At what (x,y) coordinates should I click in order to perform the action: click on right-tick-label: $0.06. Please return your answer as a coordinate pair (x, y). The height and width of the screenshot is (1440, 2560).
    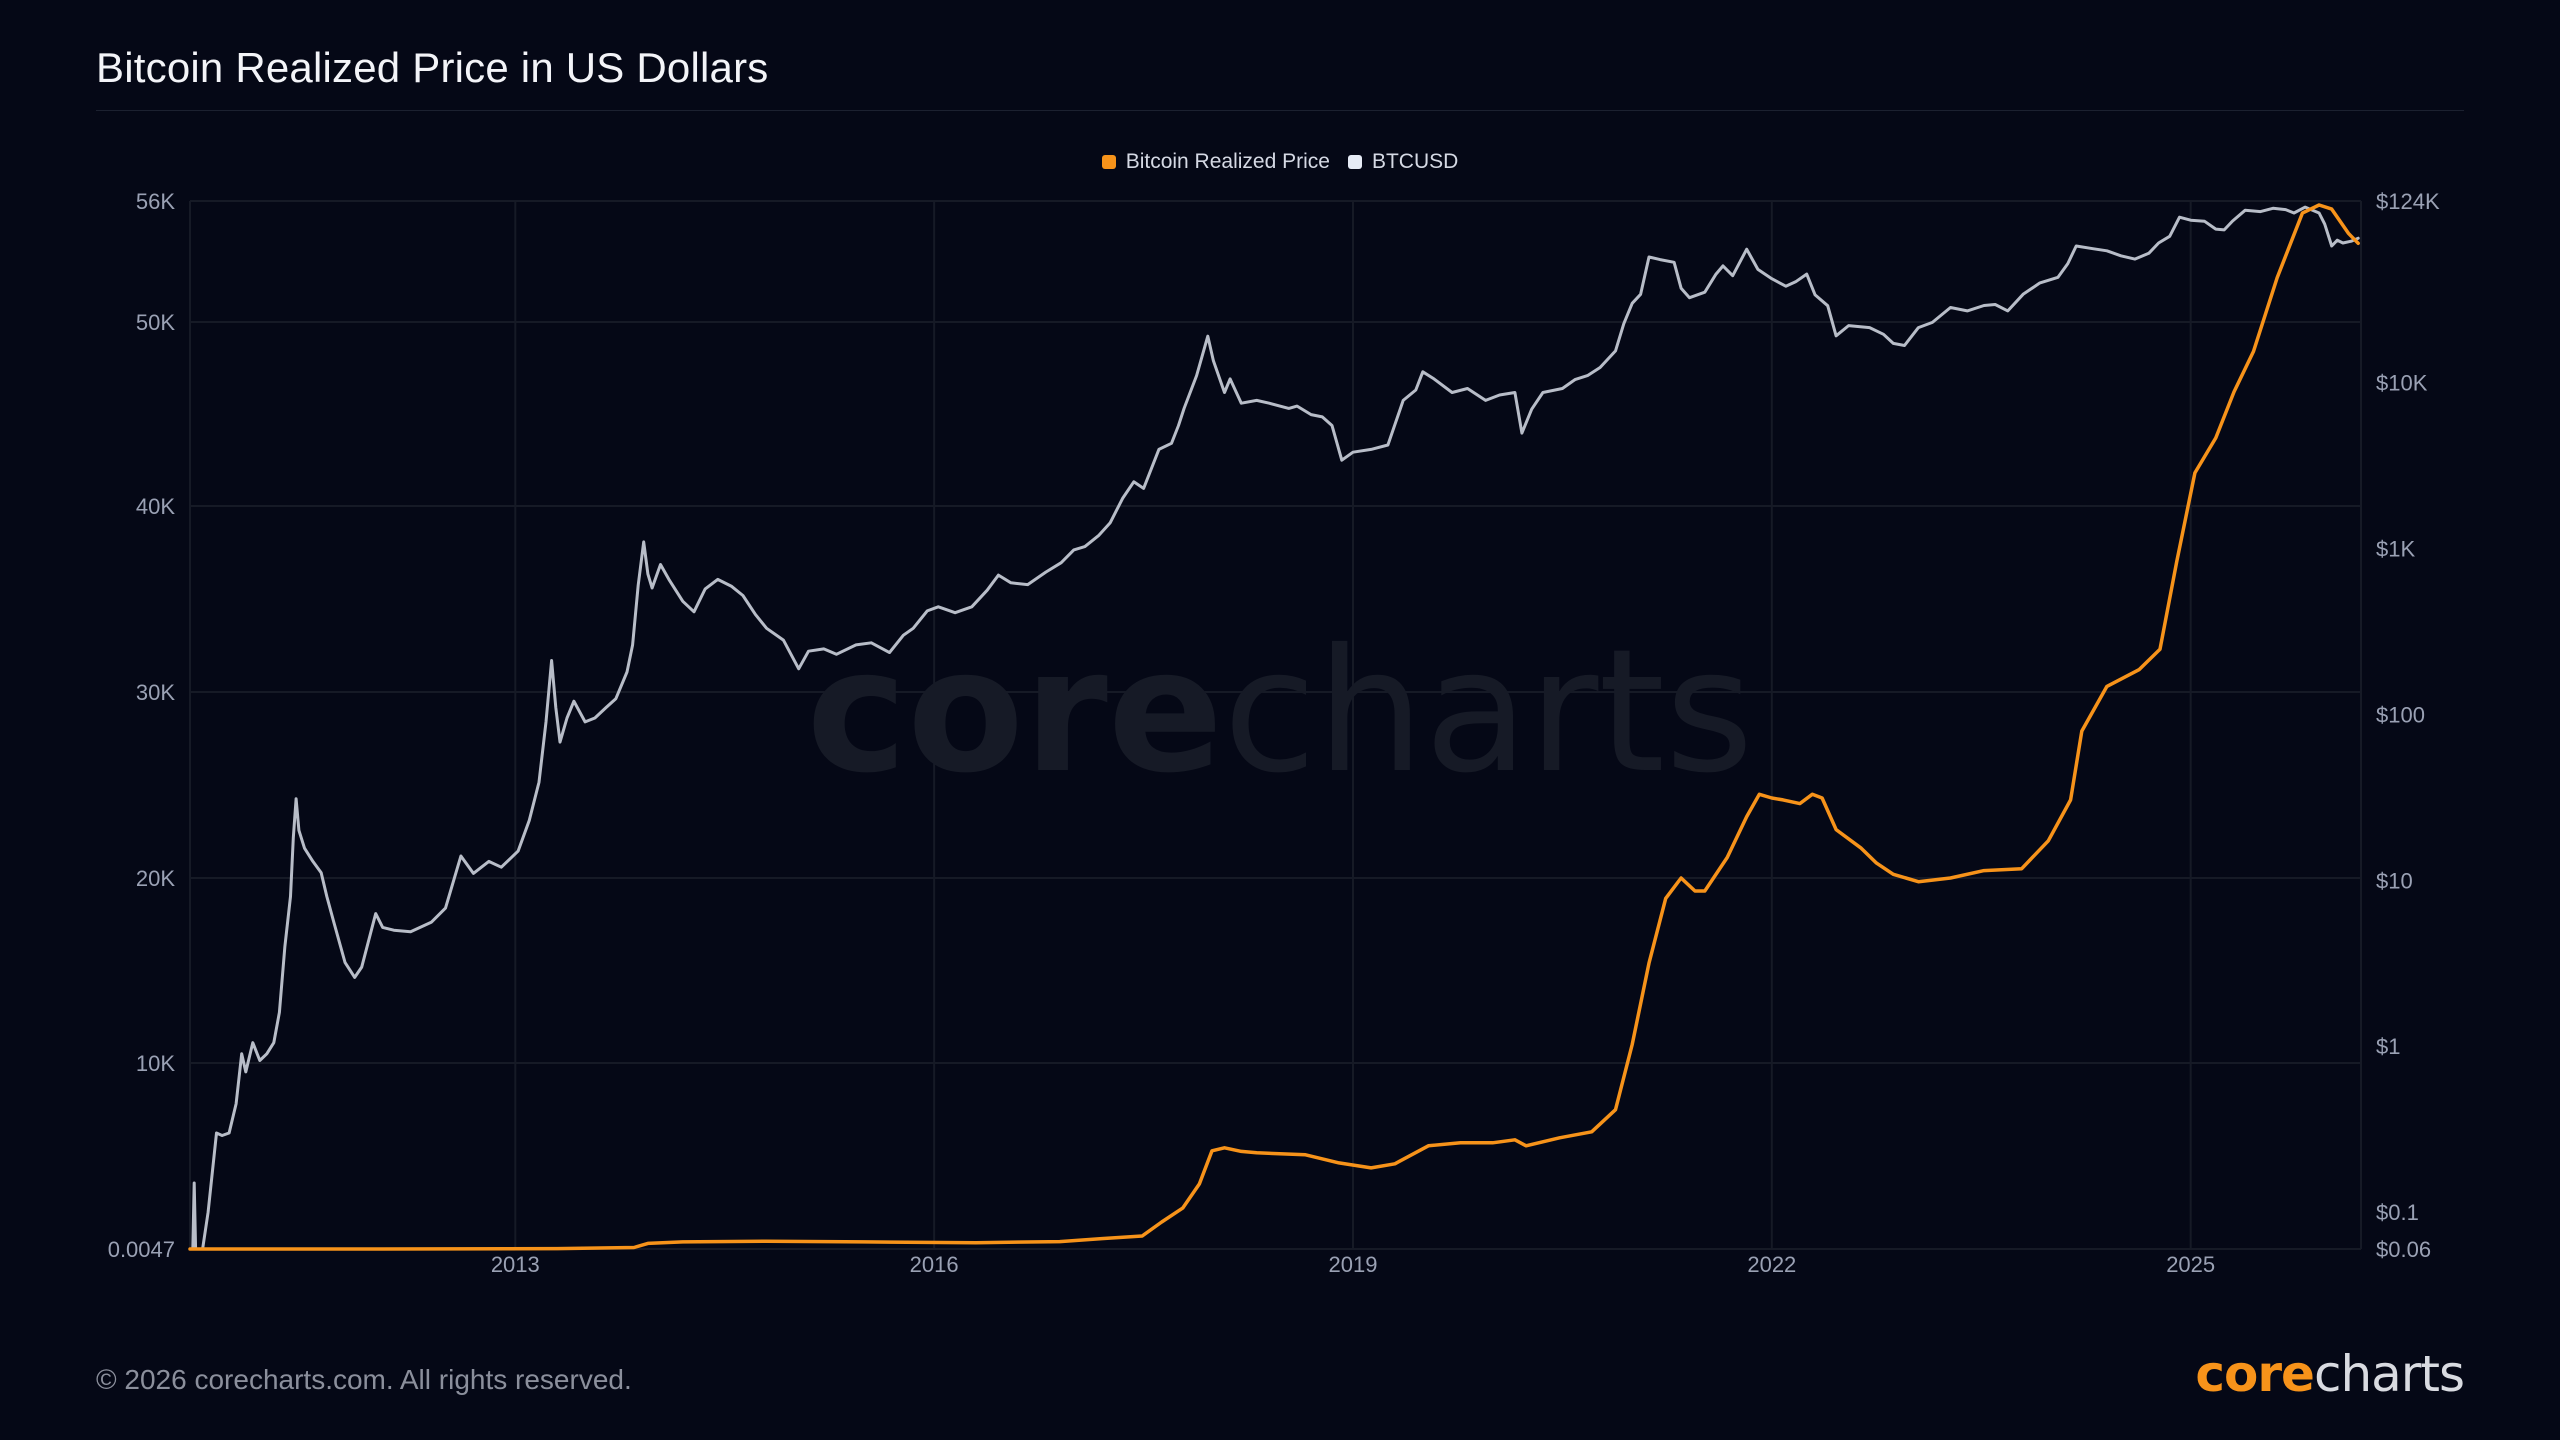
    Looking at the image, I should click on (2403, 1249).